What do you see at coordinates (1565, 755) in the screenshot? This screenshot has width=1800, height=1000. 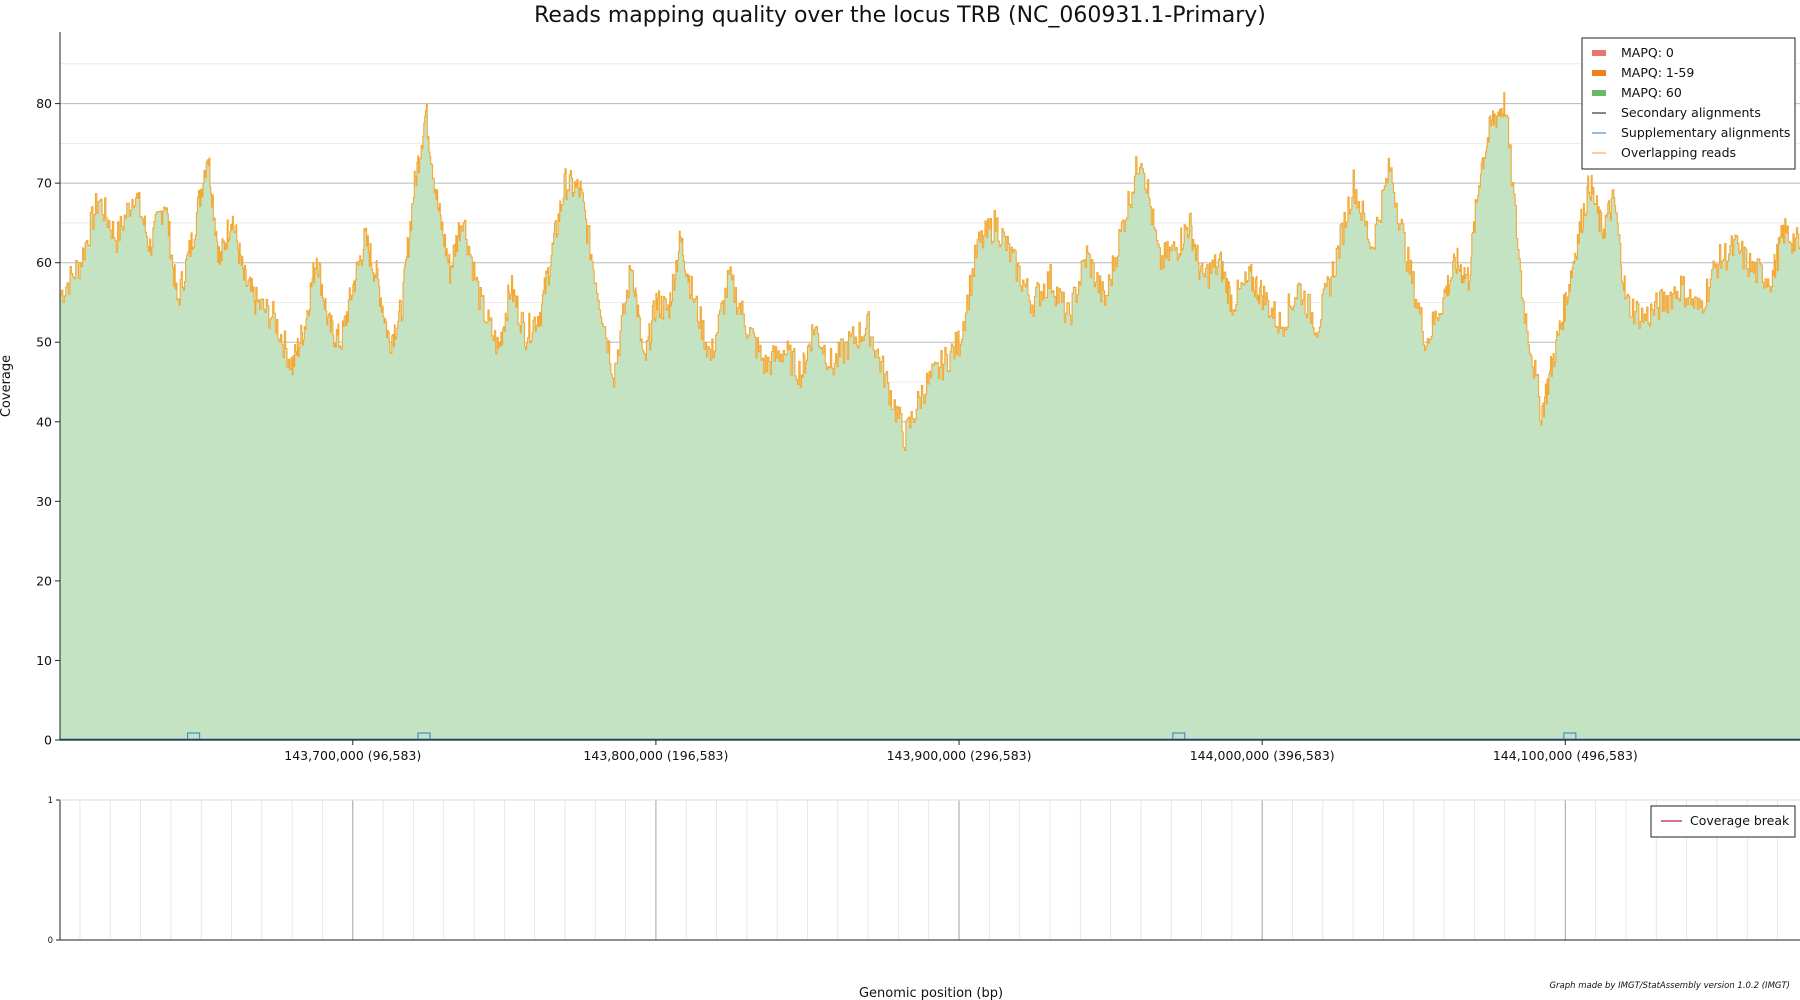 I see `x-tick-label: 144,100,000 (496,583)` at bounding box center [1565, 755].